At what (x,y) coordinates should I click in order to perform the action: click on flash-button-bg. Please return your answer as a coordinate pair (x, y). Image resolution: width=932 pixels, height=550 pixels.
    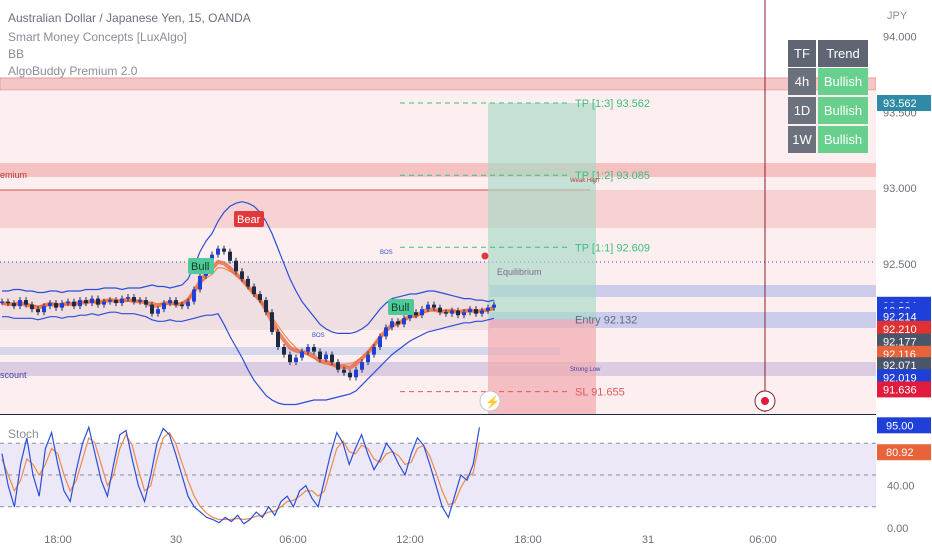
    Looking at the image, I should click on (490, 401).